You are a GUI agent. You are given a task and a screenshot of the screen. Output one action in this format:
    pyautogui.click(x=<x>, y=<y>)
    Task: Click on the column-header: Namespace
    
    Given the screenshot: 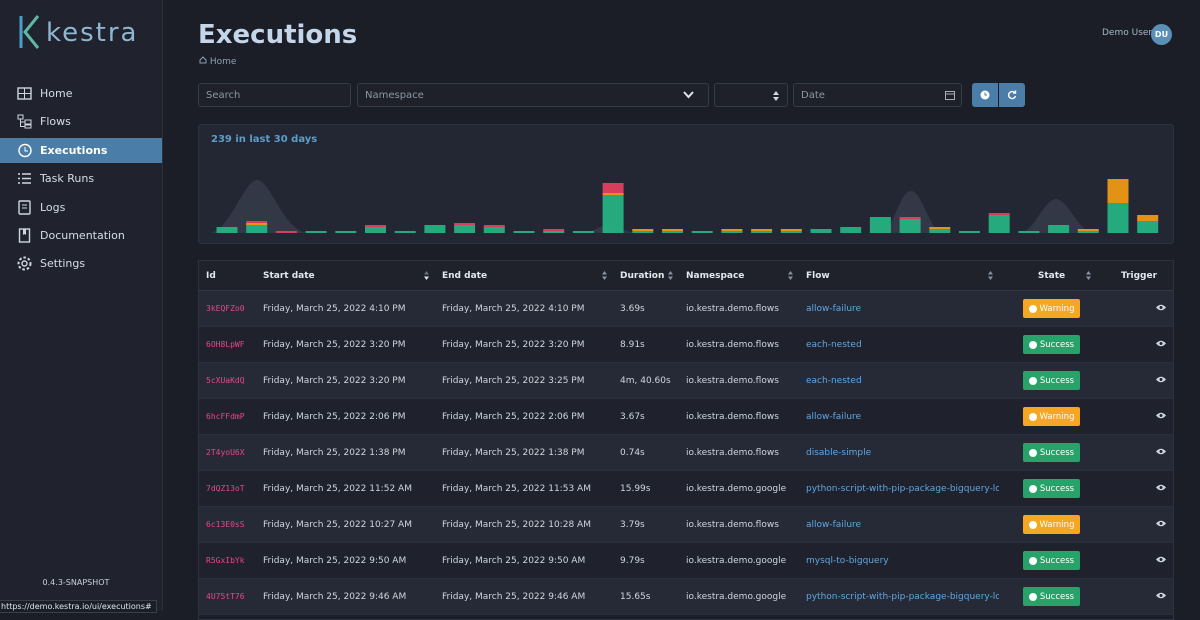 What is the action you would take?
    pyautogui.click(x=739, y=276)
    